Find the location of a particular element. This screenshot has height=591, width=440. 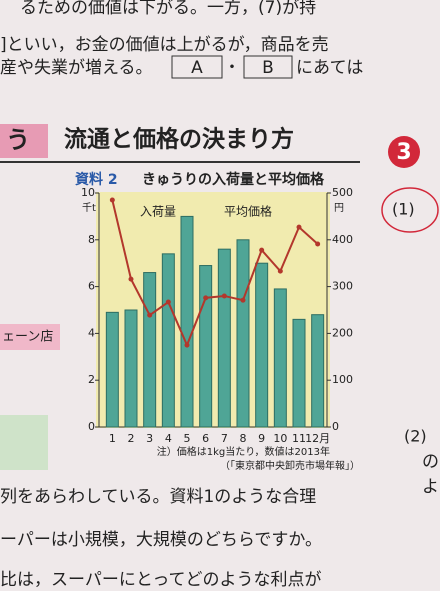

x-tick-label: 3 is located at coordinates (149, 438).